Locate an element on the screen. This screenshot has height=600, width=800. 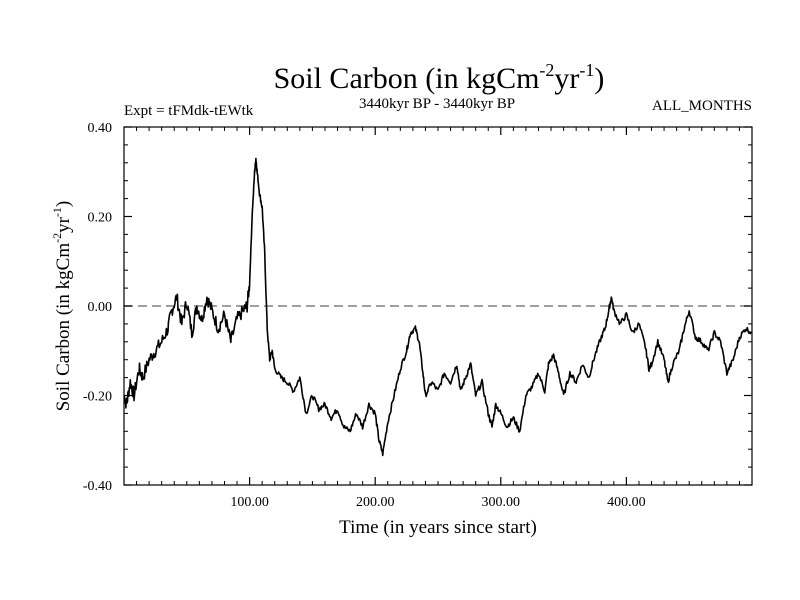
months-label: ALL_MONTHS is located at coordinates (702, 106).